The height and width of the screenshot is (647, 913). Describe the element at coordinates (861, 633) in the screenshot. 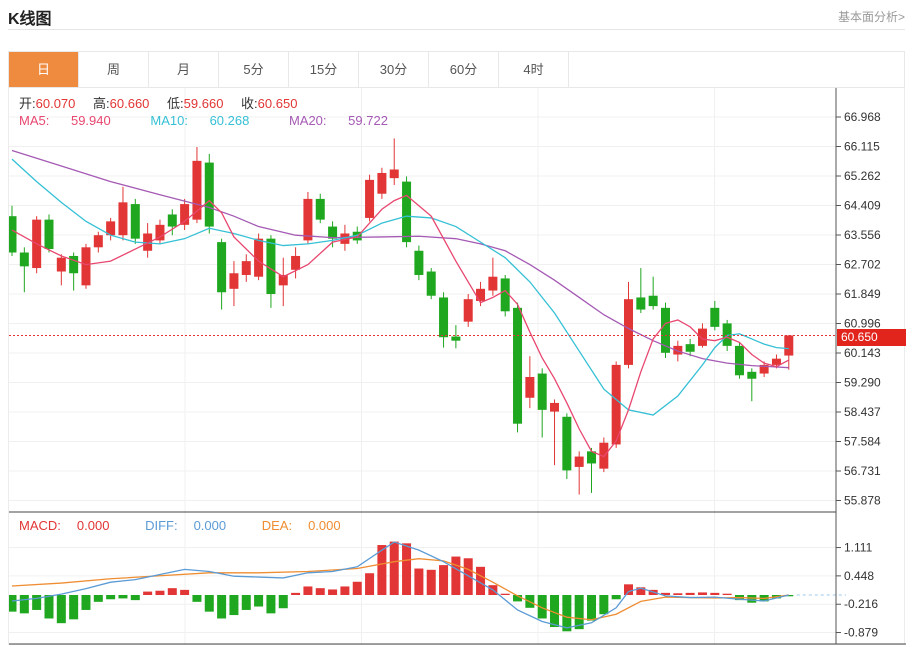

I see `macd-axis-label: -0.879` at that location.